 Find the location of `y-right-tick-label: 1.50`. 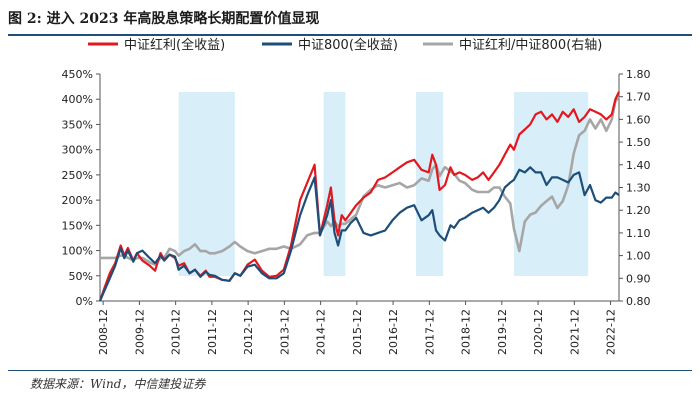

y-right-tick-label: 1.50 is located at coordinates (638, 142).